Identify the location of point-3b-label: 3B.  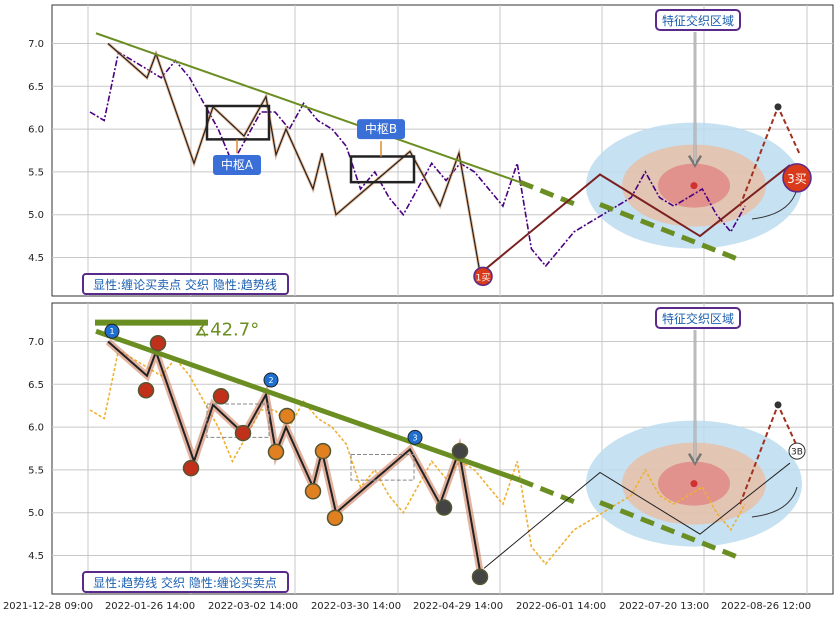
(797, 453).